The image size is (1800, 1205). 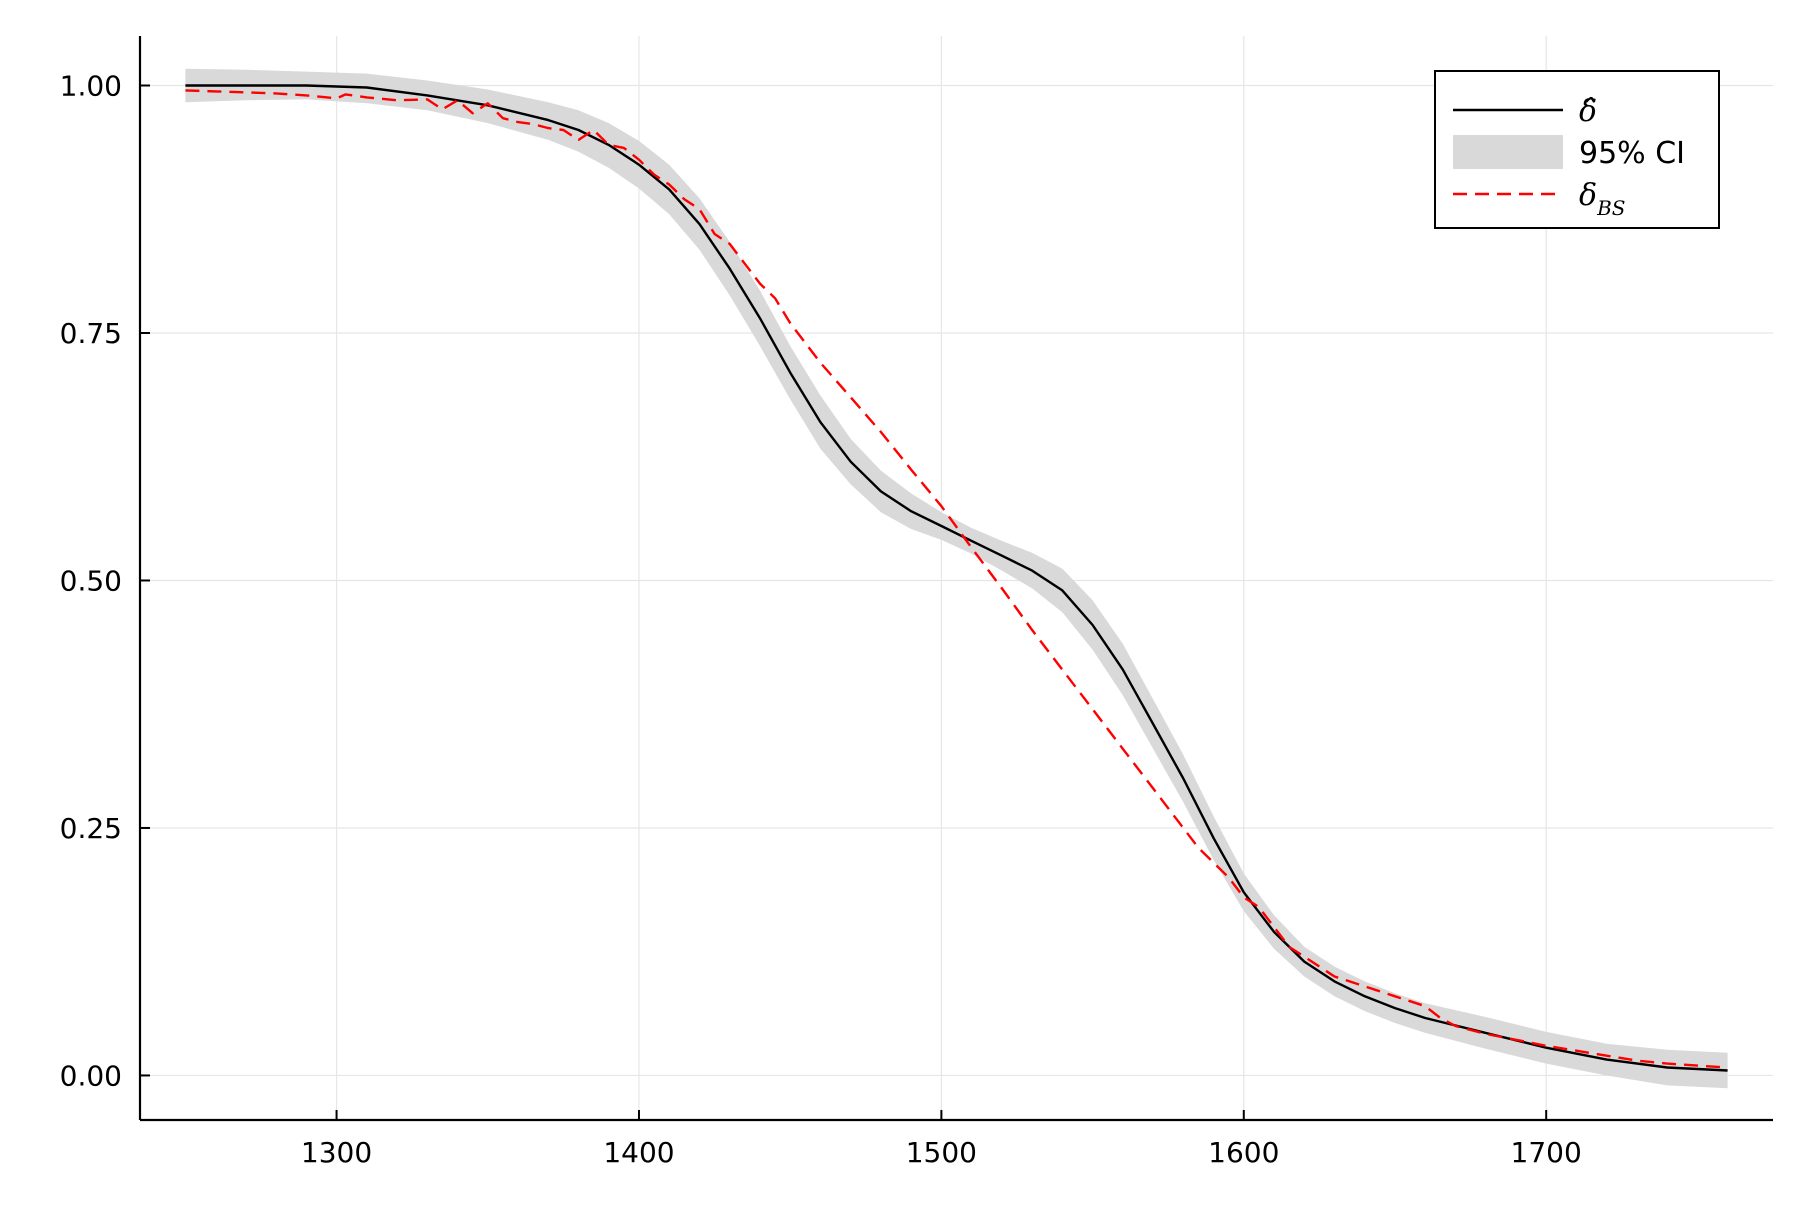 I want to click on x-tick-label: 1600, so click(x=1243, y=1152).